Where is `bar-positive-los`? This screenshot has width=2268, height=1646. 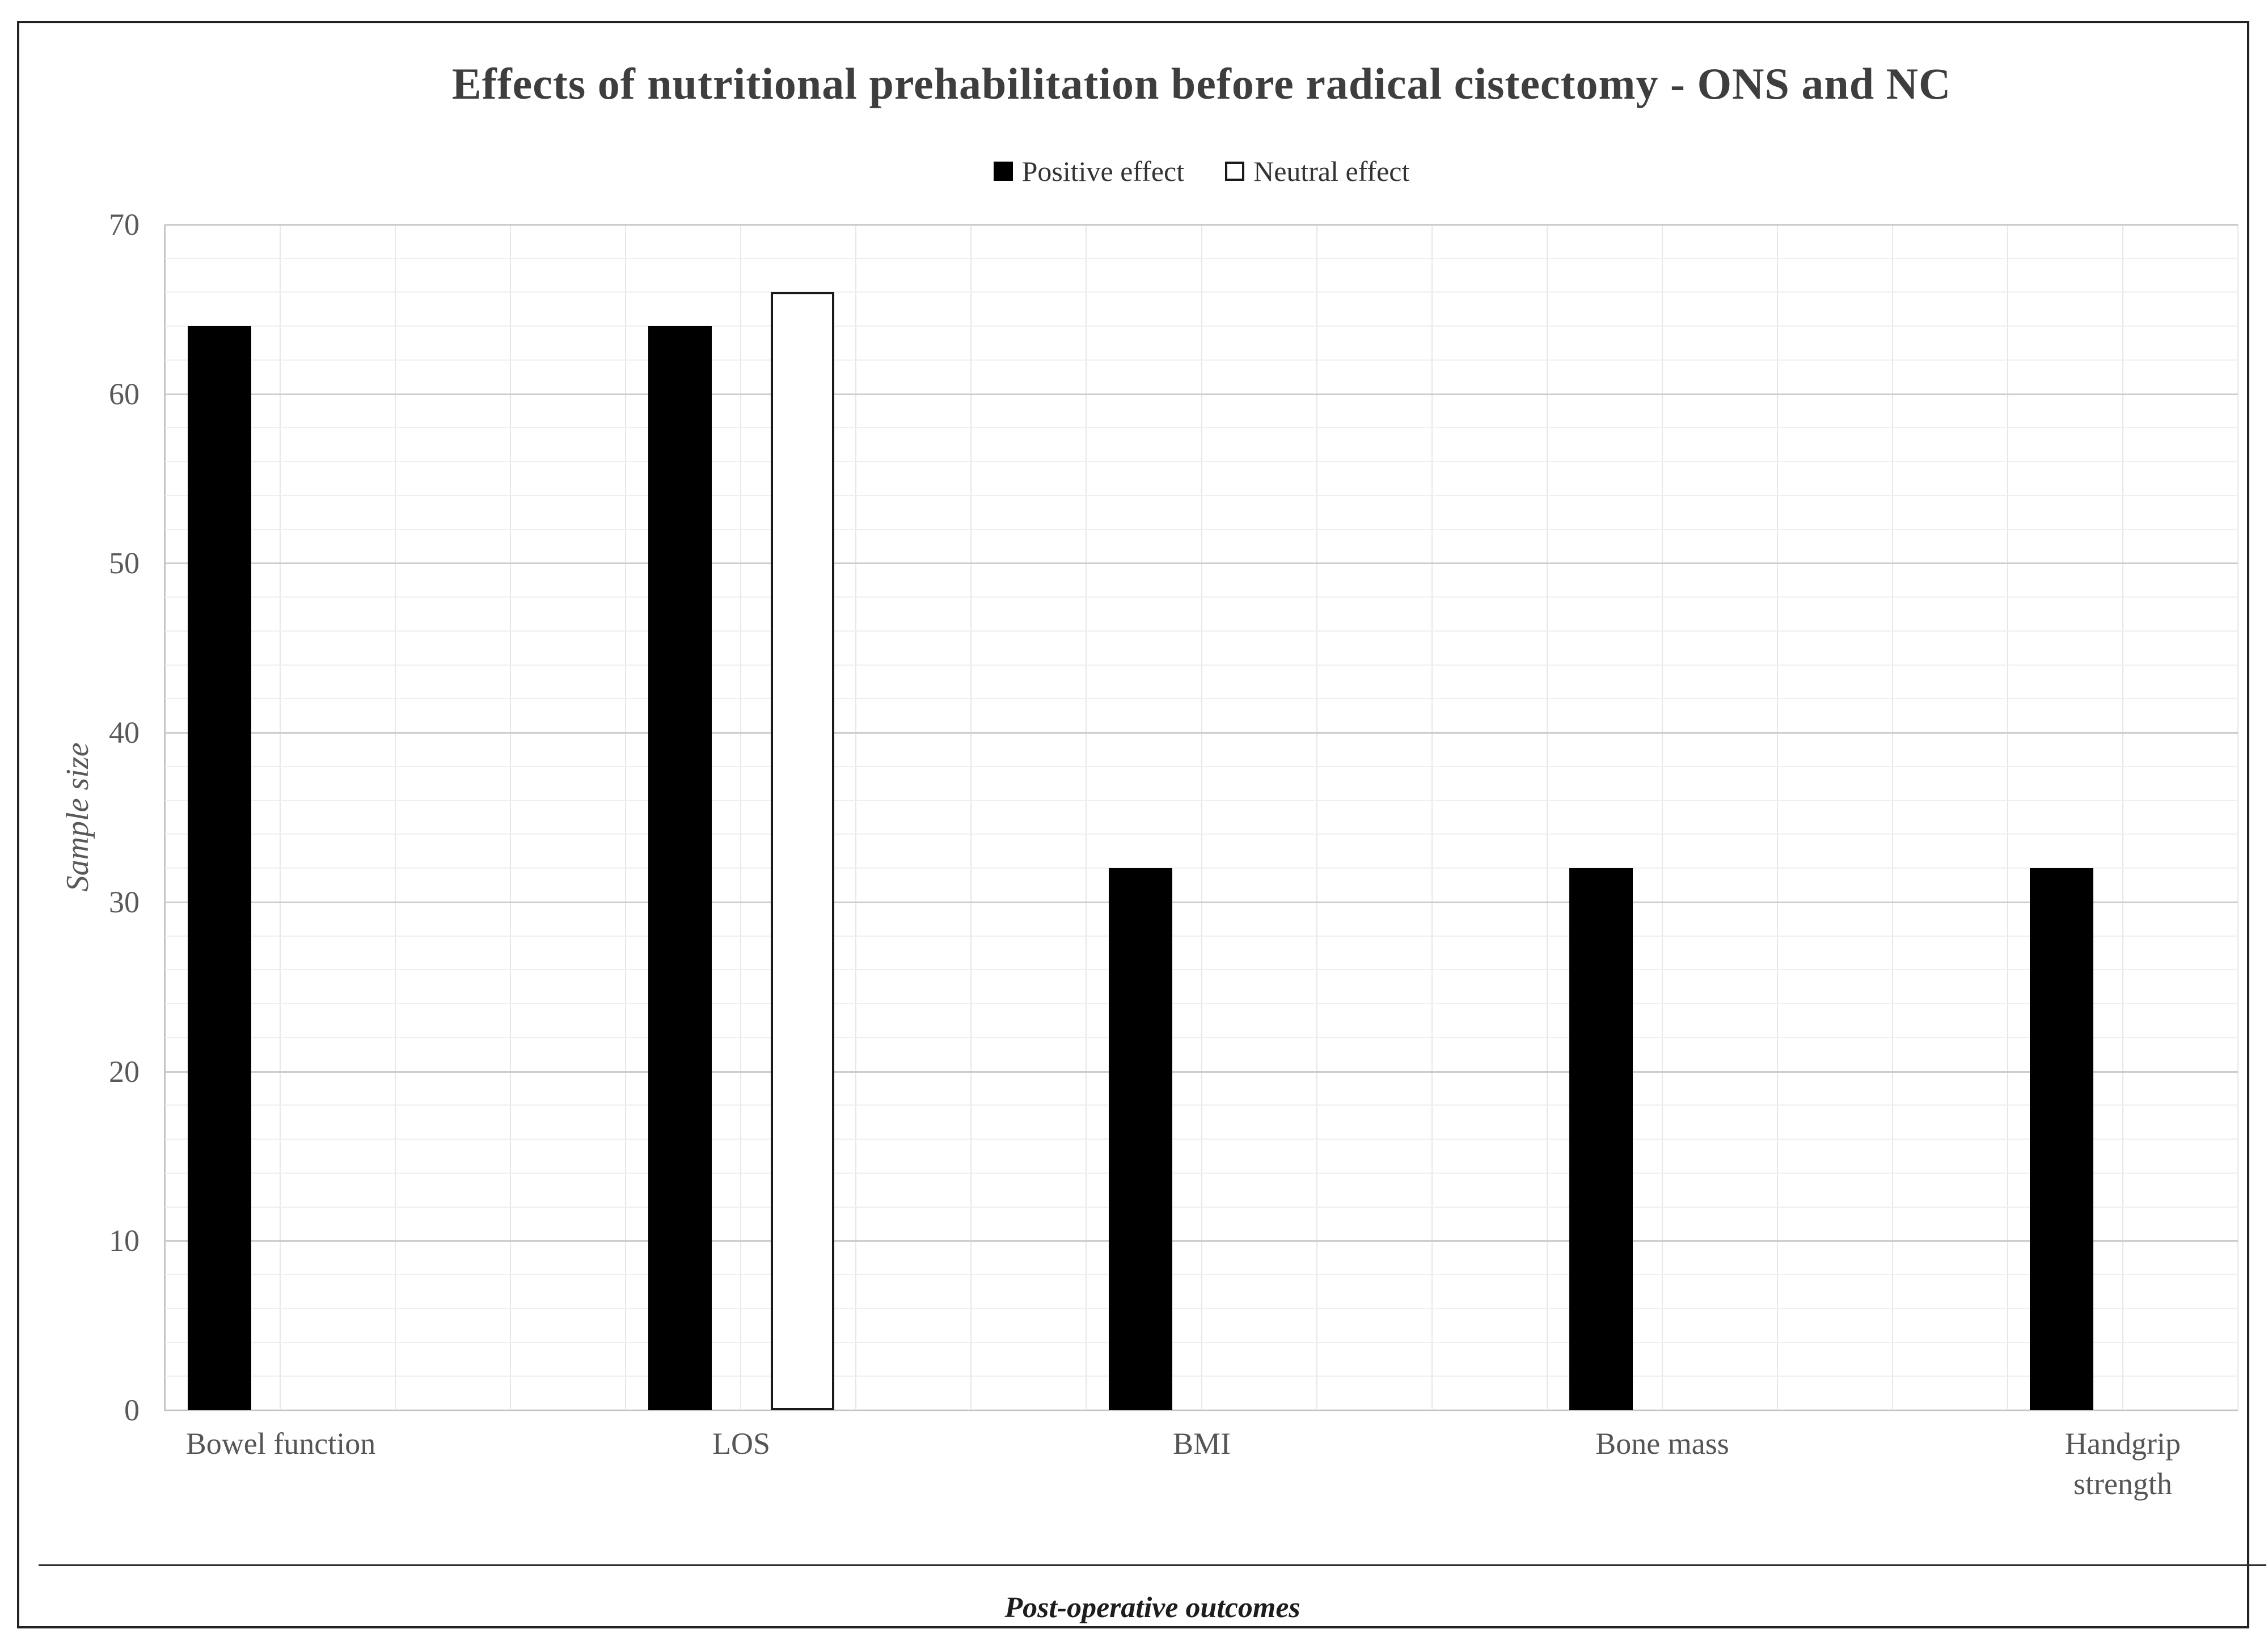
bar-positive-los is located at coordinates (680, 868).